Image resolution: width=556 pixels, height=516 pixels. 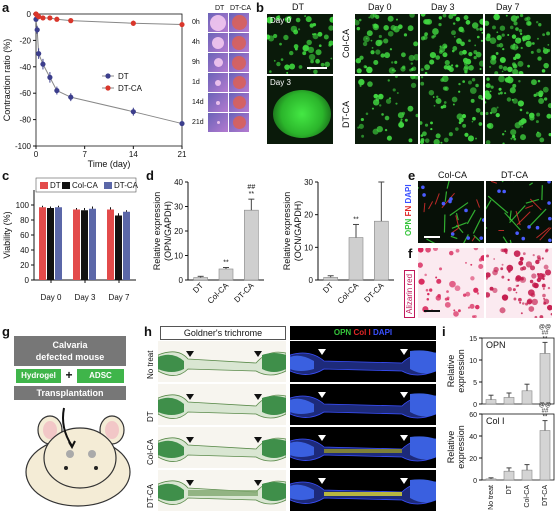 What do you see at coordinates (76, 244) in the screenshot?
I see `bar-dt` at bounding box center [76, 244].